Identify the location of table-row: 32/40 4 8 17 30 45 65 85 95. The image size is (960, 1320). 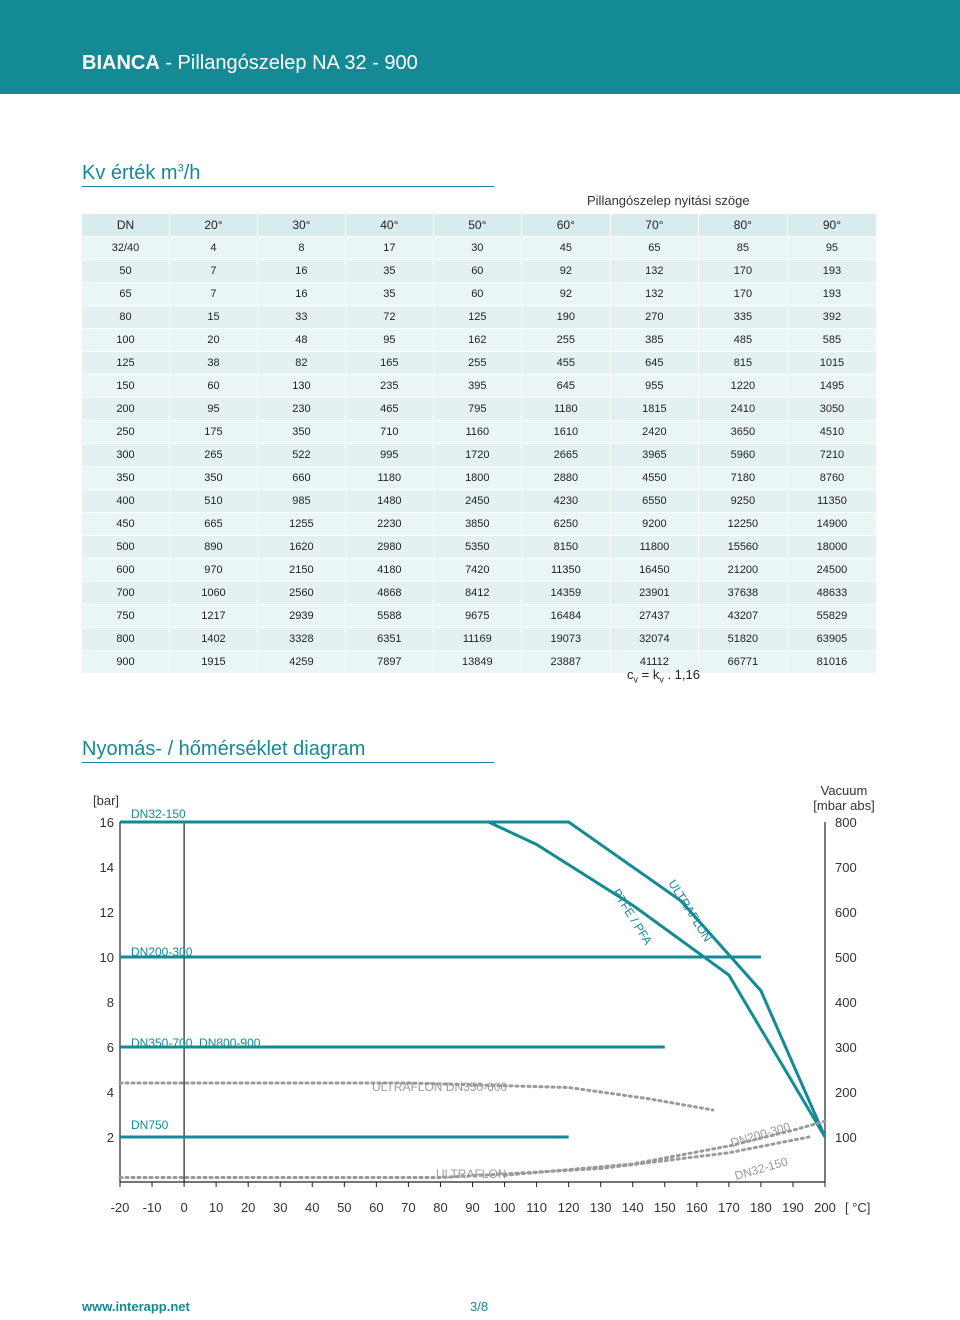
(479, 247).